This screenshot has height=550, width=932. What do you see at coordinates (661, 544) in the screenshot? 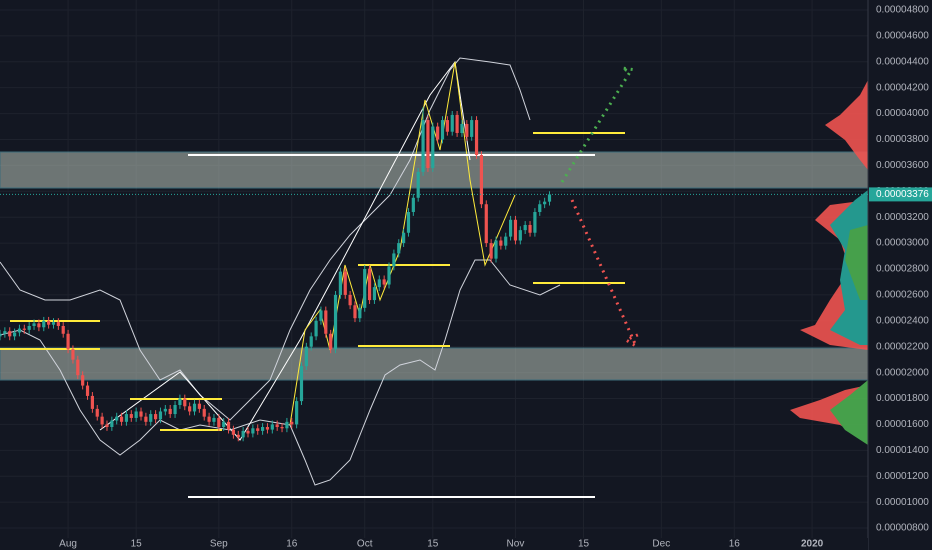
I see `x-tick-label: Dec` at bounding box center [661, 544].